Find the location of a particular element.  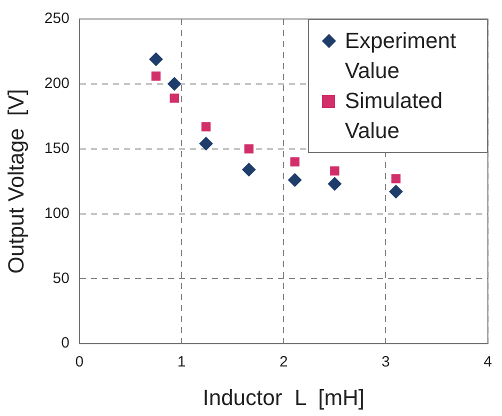

y-tick-label: 250 is located at coordinates (57, 19).